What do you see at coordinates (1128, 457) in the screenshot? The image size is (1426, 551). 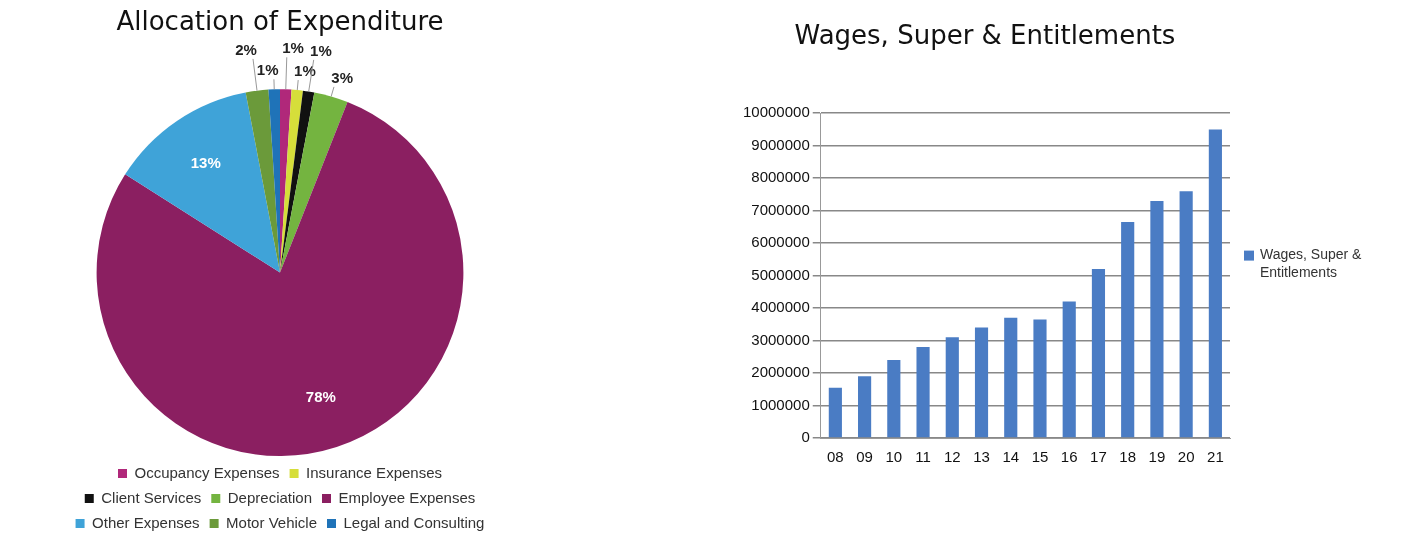 I see `x-tick-label: 18` at bounding box center [1128, 457].